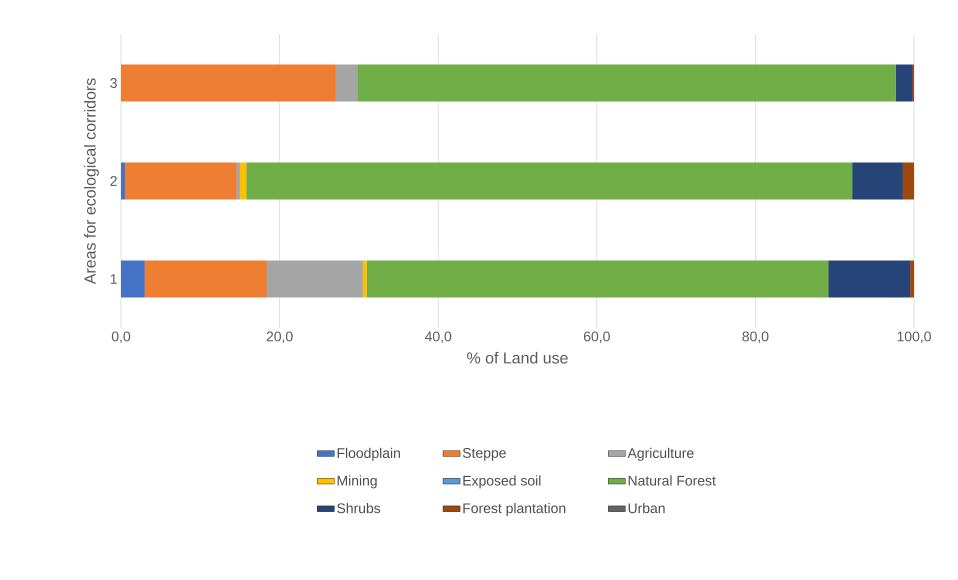  What do you see at coordinates (914, 338) in the screenshot?
I see `x-tick-label: 100,0` at bounding box center [914, 338].